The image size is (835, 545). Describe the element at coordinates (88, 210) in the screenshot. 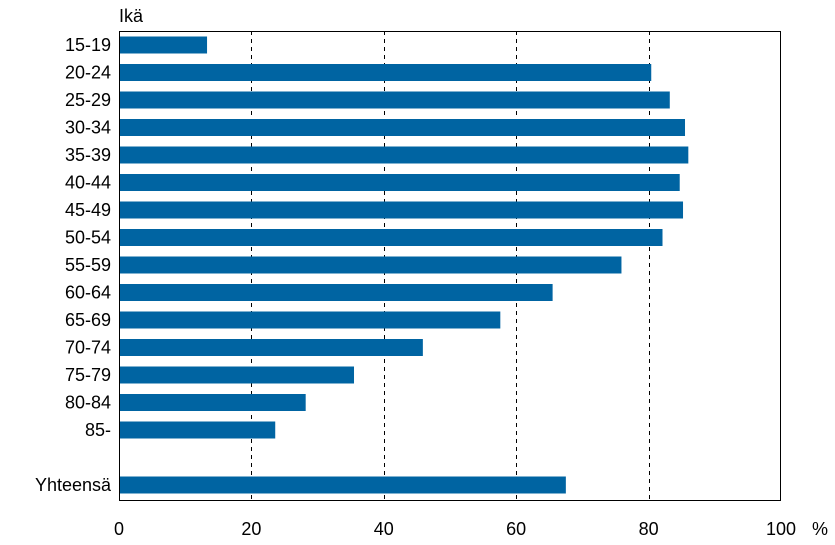

I see `category-tick-label: 45-49` at that location.